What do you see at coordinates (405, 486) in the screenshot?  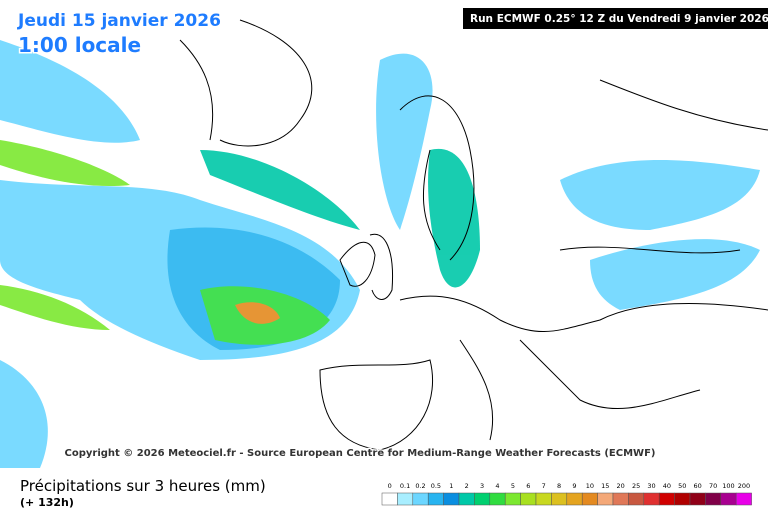 I see `legend-label: 0.1` at bounding box center [405, 486].